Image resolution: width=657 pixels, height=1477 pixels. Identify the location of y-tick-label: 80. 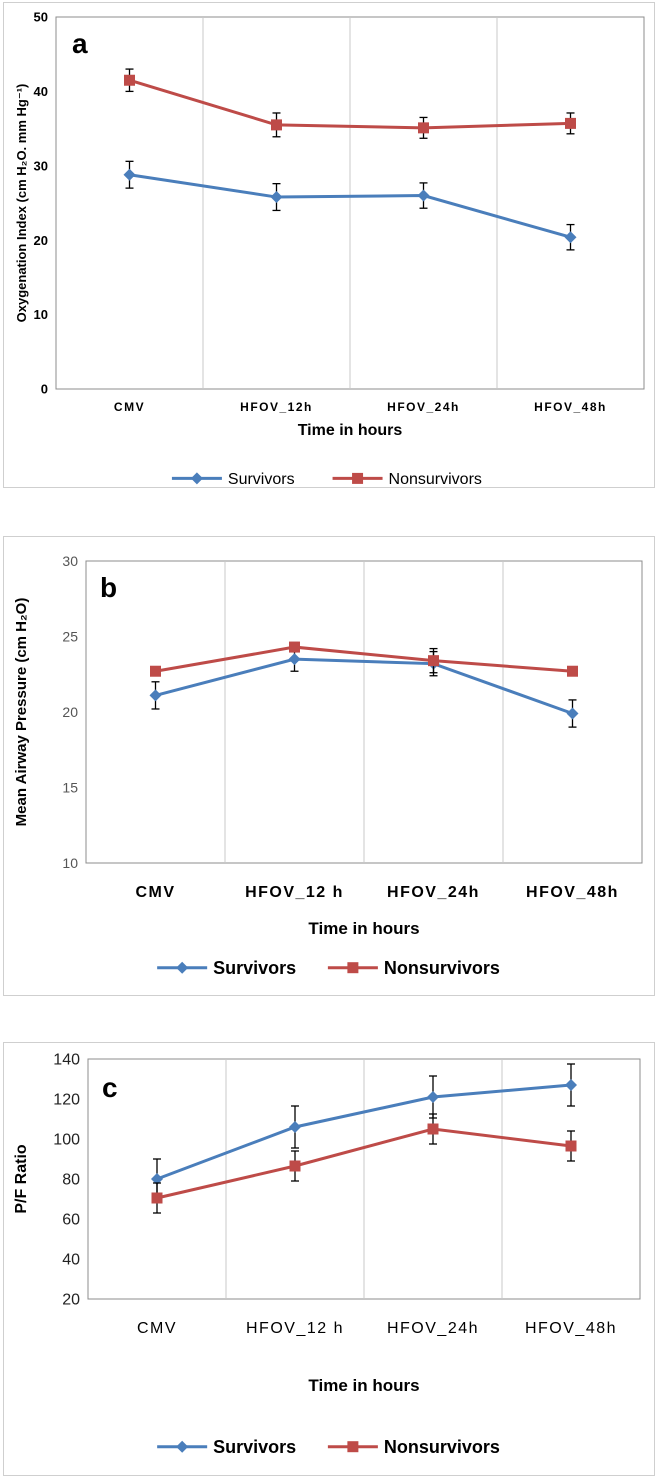
(71, 1180).